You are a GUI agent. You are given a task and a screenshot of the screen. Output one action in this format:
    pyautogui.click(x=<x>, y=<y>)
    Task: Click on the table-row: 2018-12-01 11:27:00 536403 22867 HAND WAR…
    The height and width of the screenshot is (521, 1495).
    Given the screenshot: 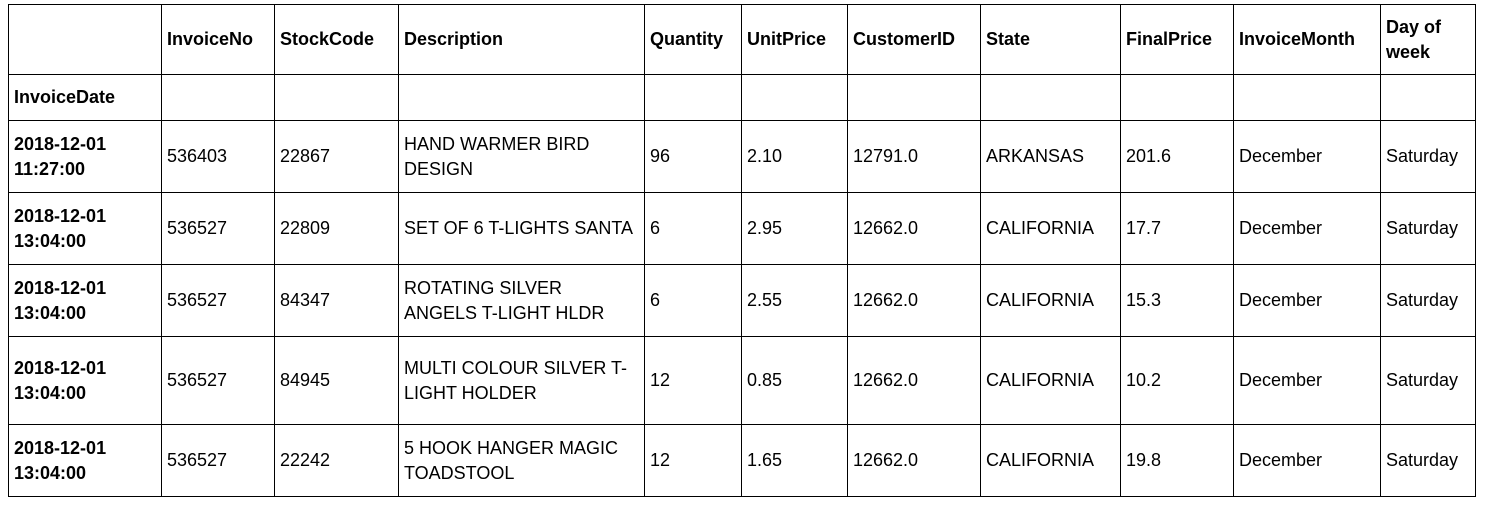 What is the action you would take?
    pyautogui.click(x=742, y=156)
    